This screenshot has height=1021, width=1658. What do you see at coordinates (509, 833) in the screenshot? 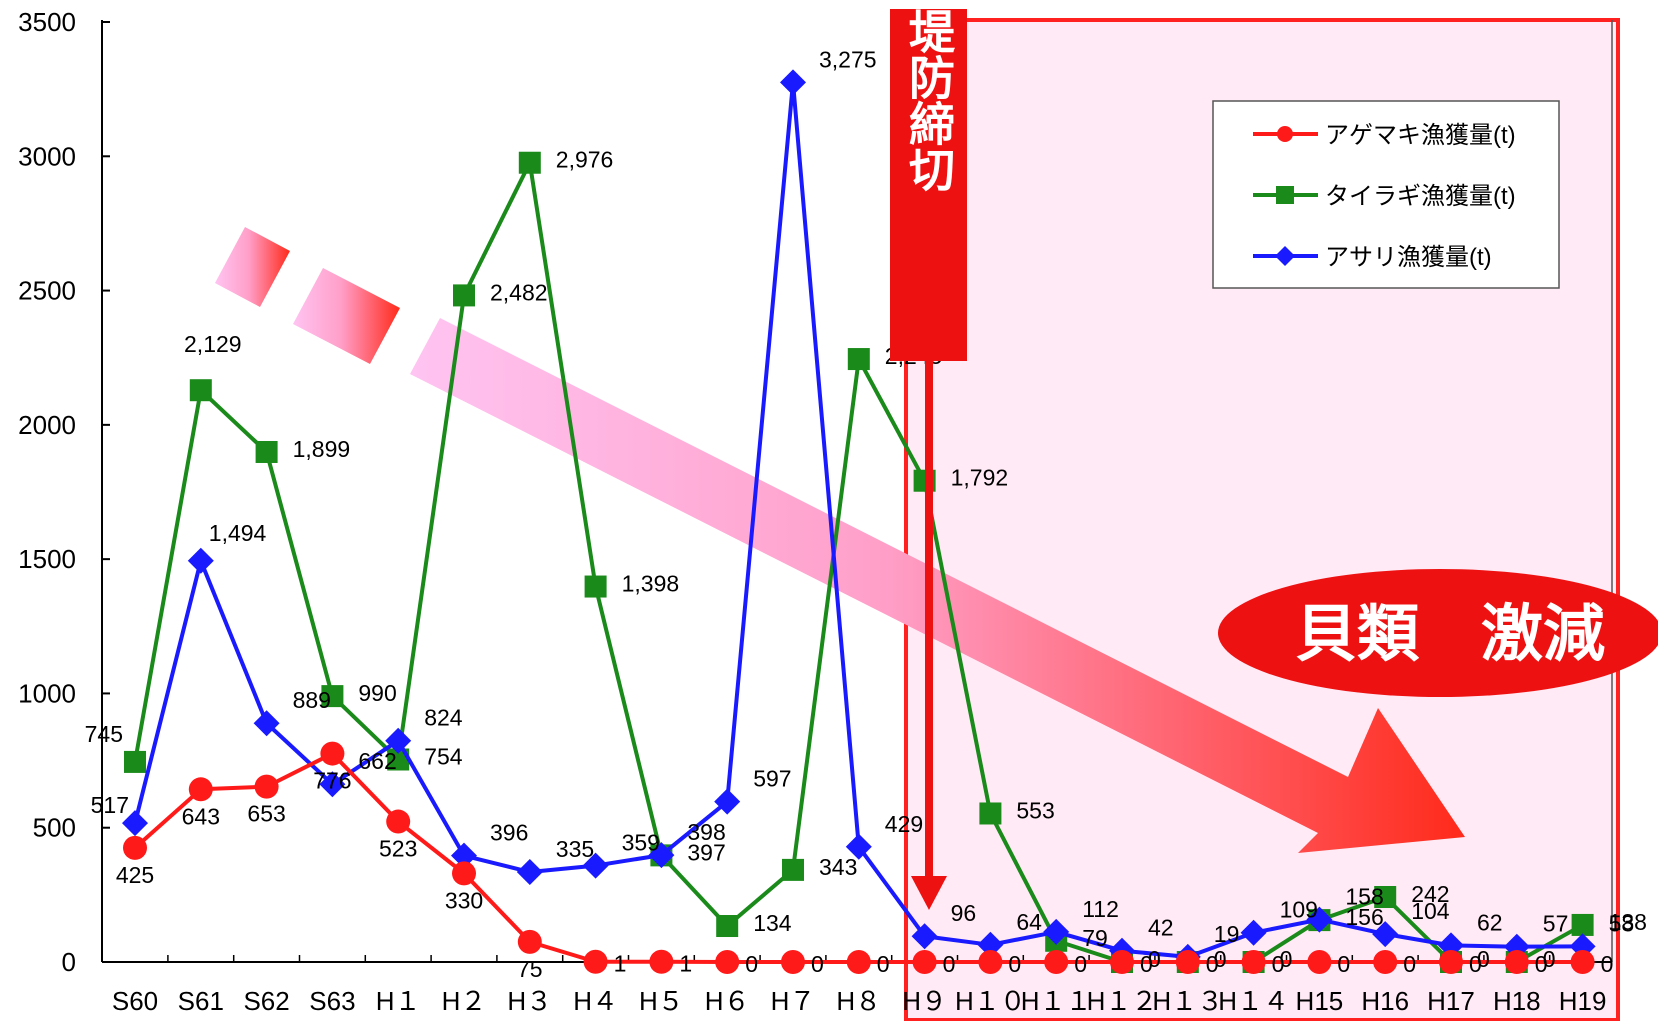
I see `data-label: 396` at bounding box center [509, 833].